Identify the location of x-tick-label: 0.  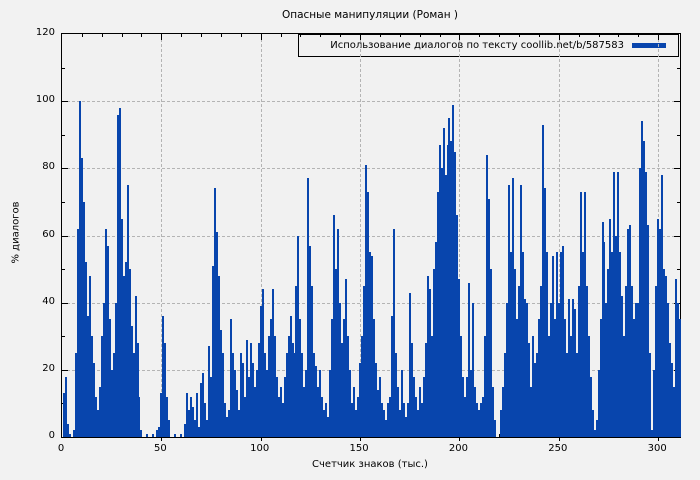
(61, 448).